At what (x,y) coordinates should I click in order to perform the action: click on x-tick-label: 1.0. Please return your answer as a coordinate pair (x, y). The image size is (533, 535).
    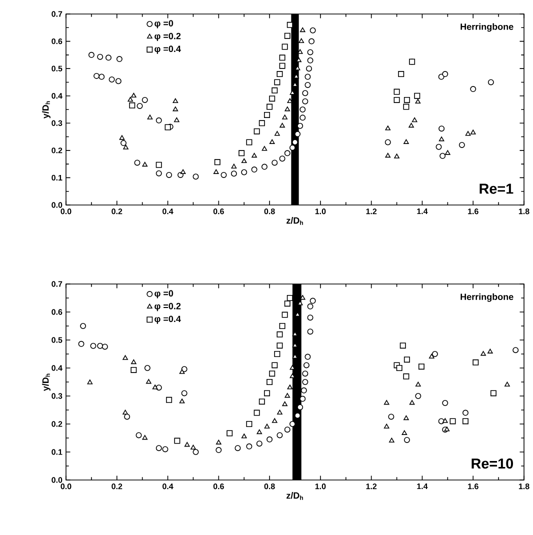
    Looking at the image, I should click on (320, 211).